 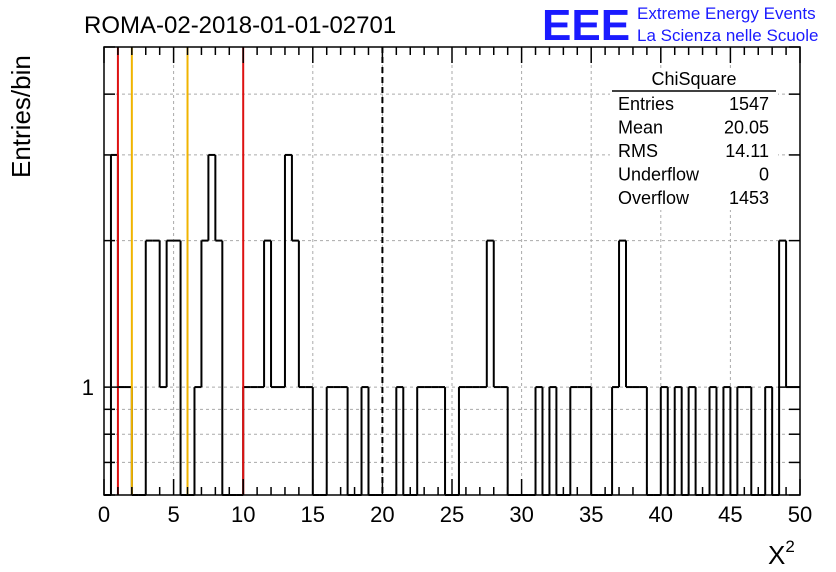 What do you see at coordinates (591, 514) in the screenshot?
I see `x-tick-label: 35` at bounding box center [591, 514].